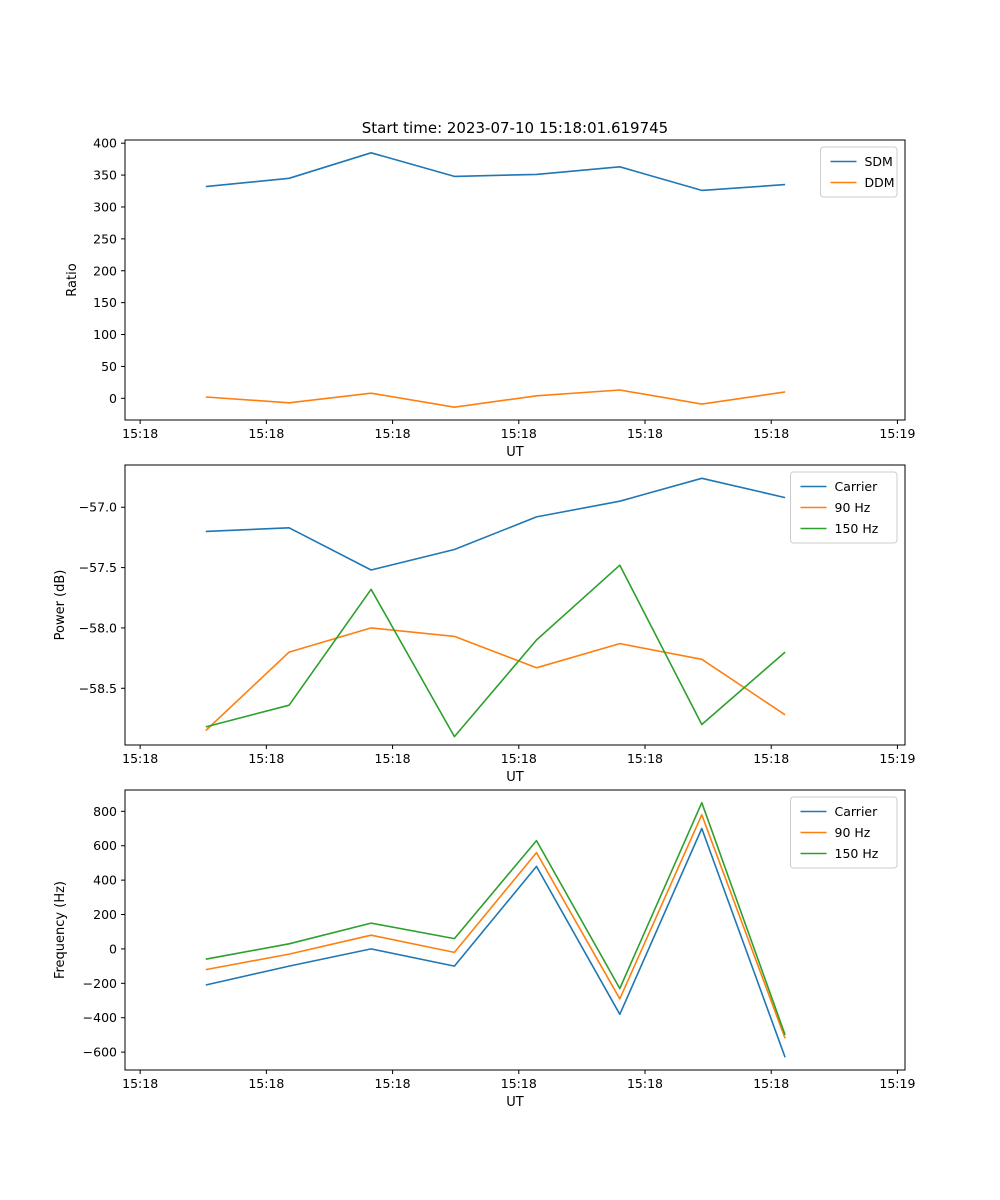  Describe the element at coordinates (515, 777) in the screenshot. I see `chart2-xlabel: UT` at that location.